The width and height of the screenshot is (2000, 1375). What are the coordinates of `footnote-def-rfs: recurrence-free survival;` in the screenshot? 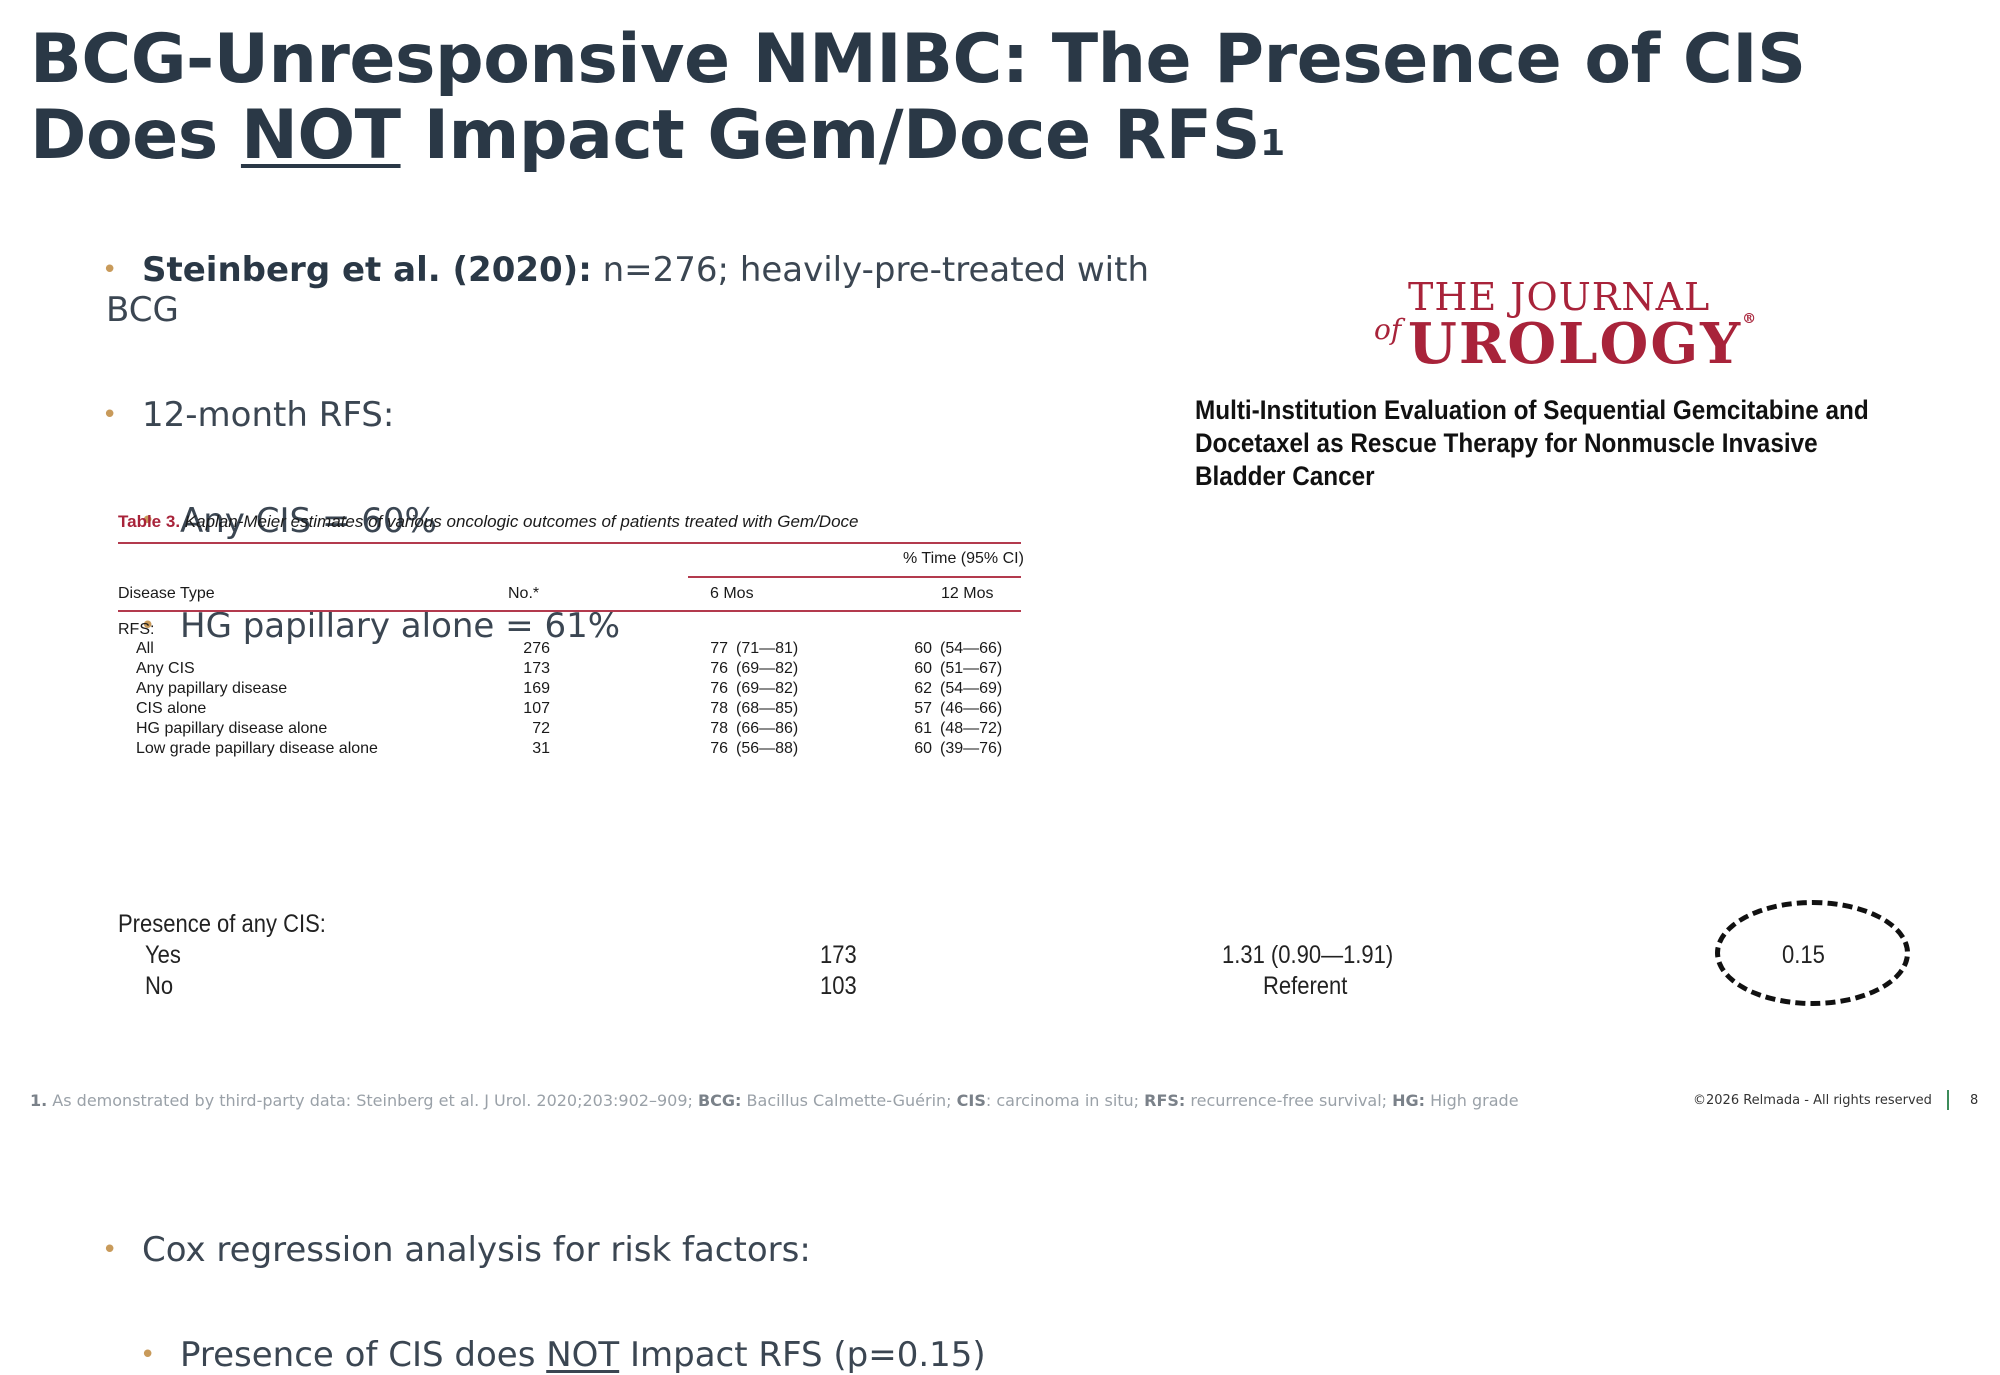 It's located at (1289, 1100).